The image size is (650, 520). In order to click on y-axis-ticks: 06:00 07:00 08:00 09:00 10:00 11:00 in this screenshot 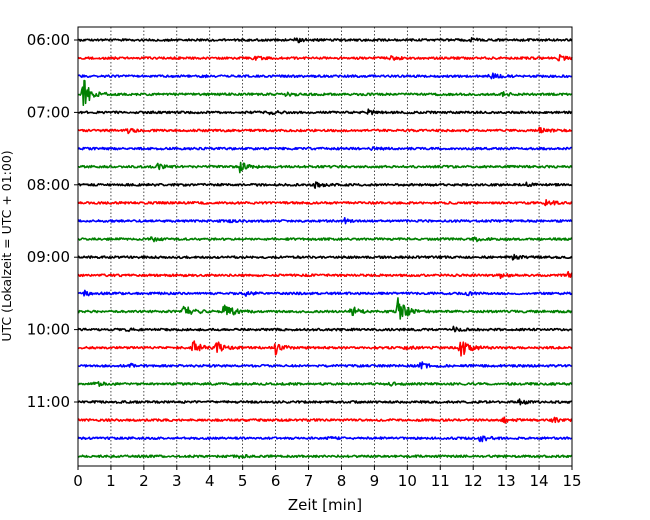, I will do `click(52, 221)`.